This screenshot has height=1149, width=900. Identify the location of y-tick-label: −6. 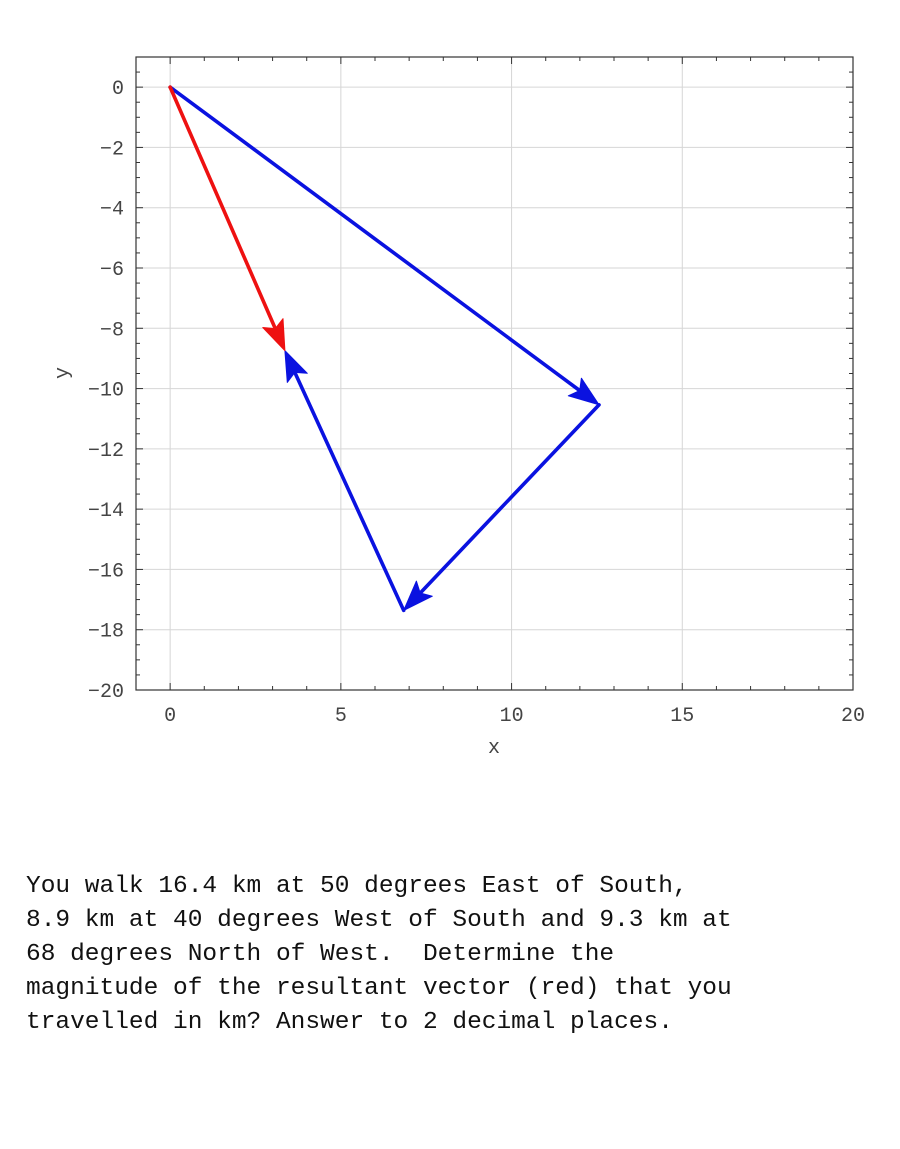
(112, 270).